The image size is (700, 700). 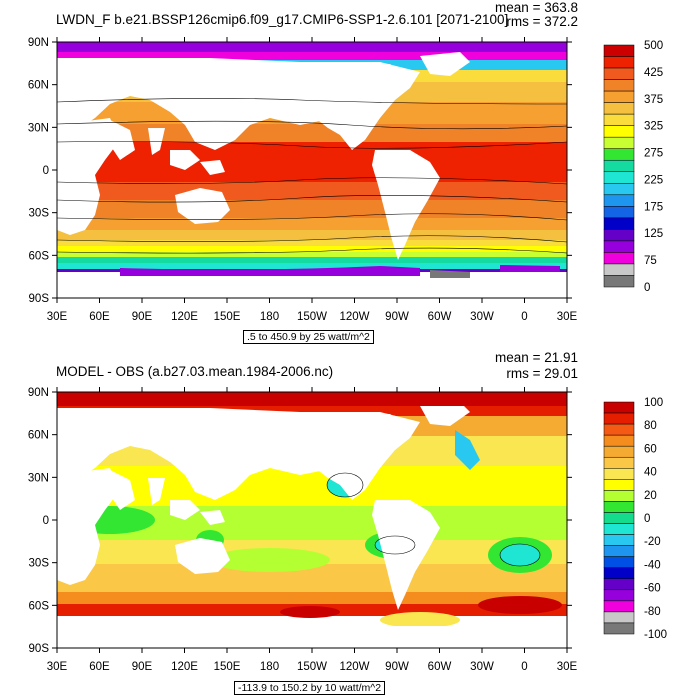 What do you see at coordinates (38, 128) in the screenshot?
I see `panel1-lat-label: 30N` at bounding box center [38, 128].